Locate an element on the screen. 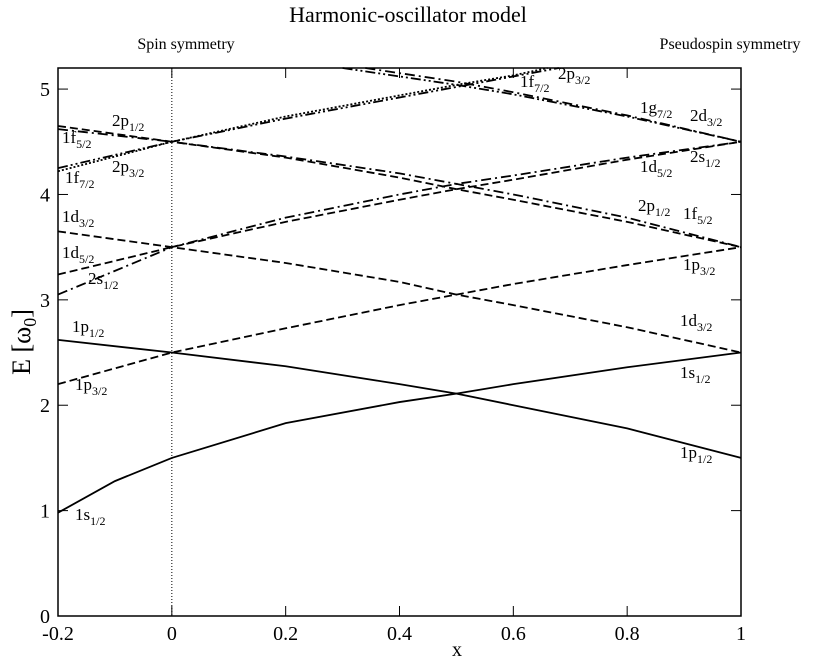 Image resolution: width=817 pixels, height=663 pixels. y-tick-label: 2 is located at coordinates (45, 406).